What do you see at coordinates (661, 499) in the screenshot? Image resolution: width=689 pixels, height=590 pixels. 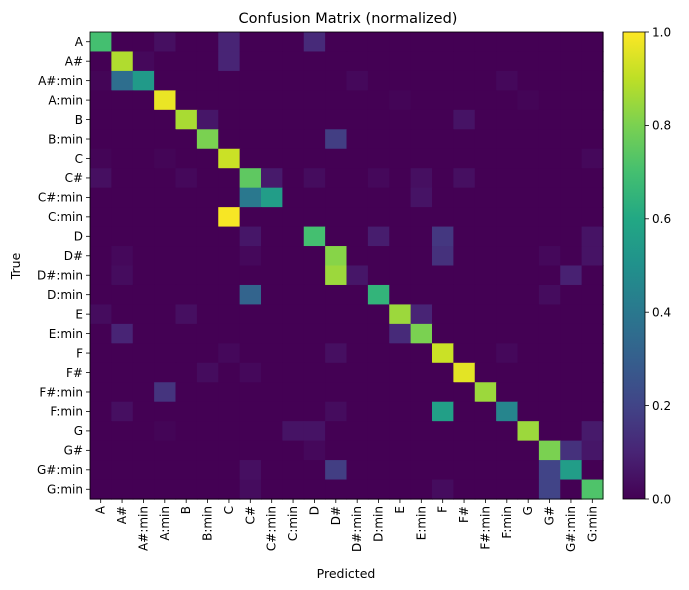 I see `colorbar-tick-label: 0.0` at bounding box center [661, 499].